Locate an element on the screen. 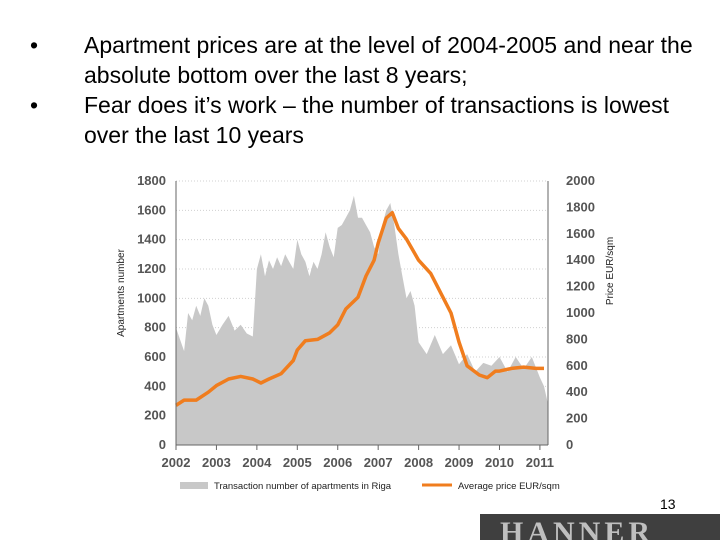  x-tick-label: 2003 is located at coordinates (216, 462).